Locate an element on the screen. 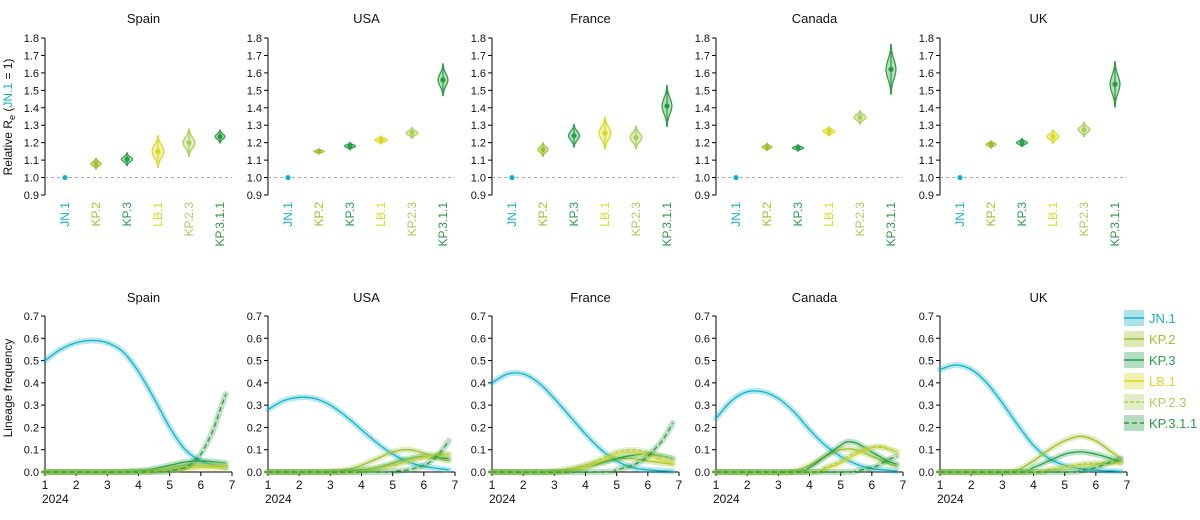  x-tick-label: 6 is located at coordinates (200, 485).